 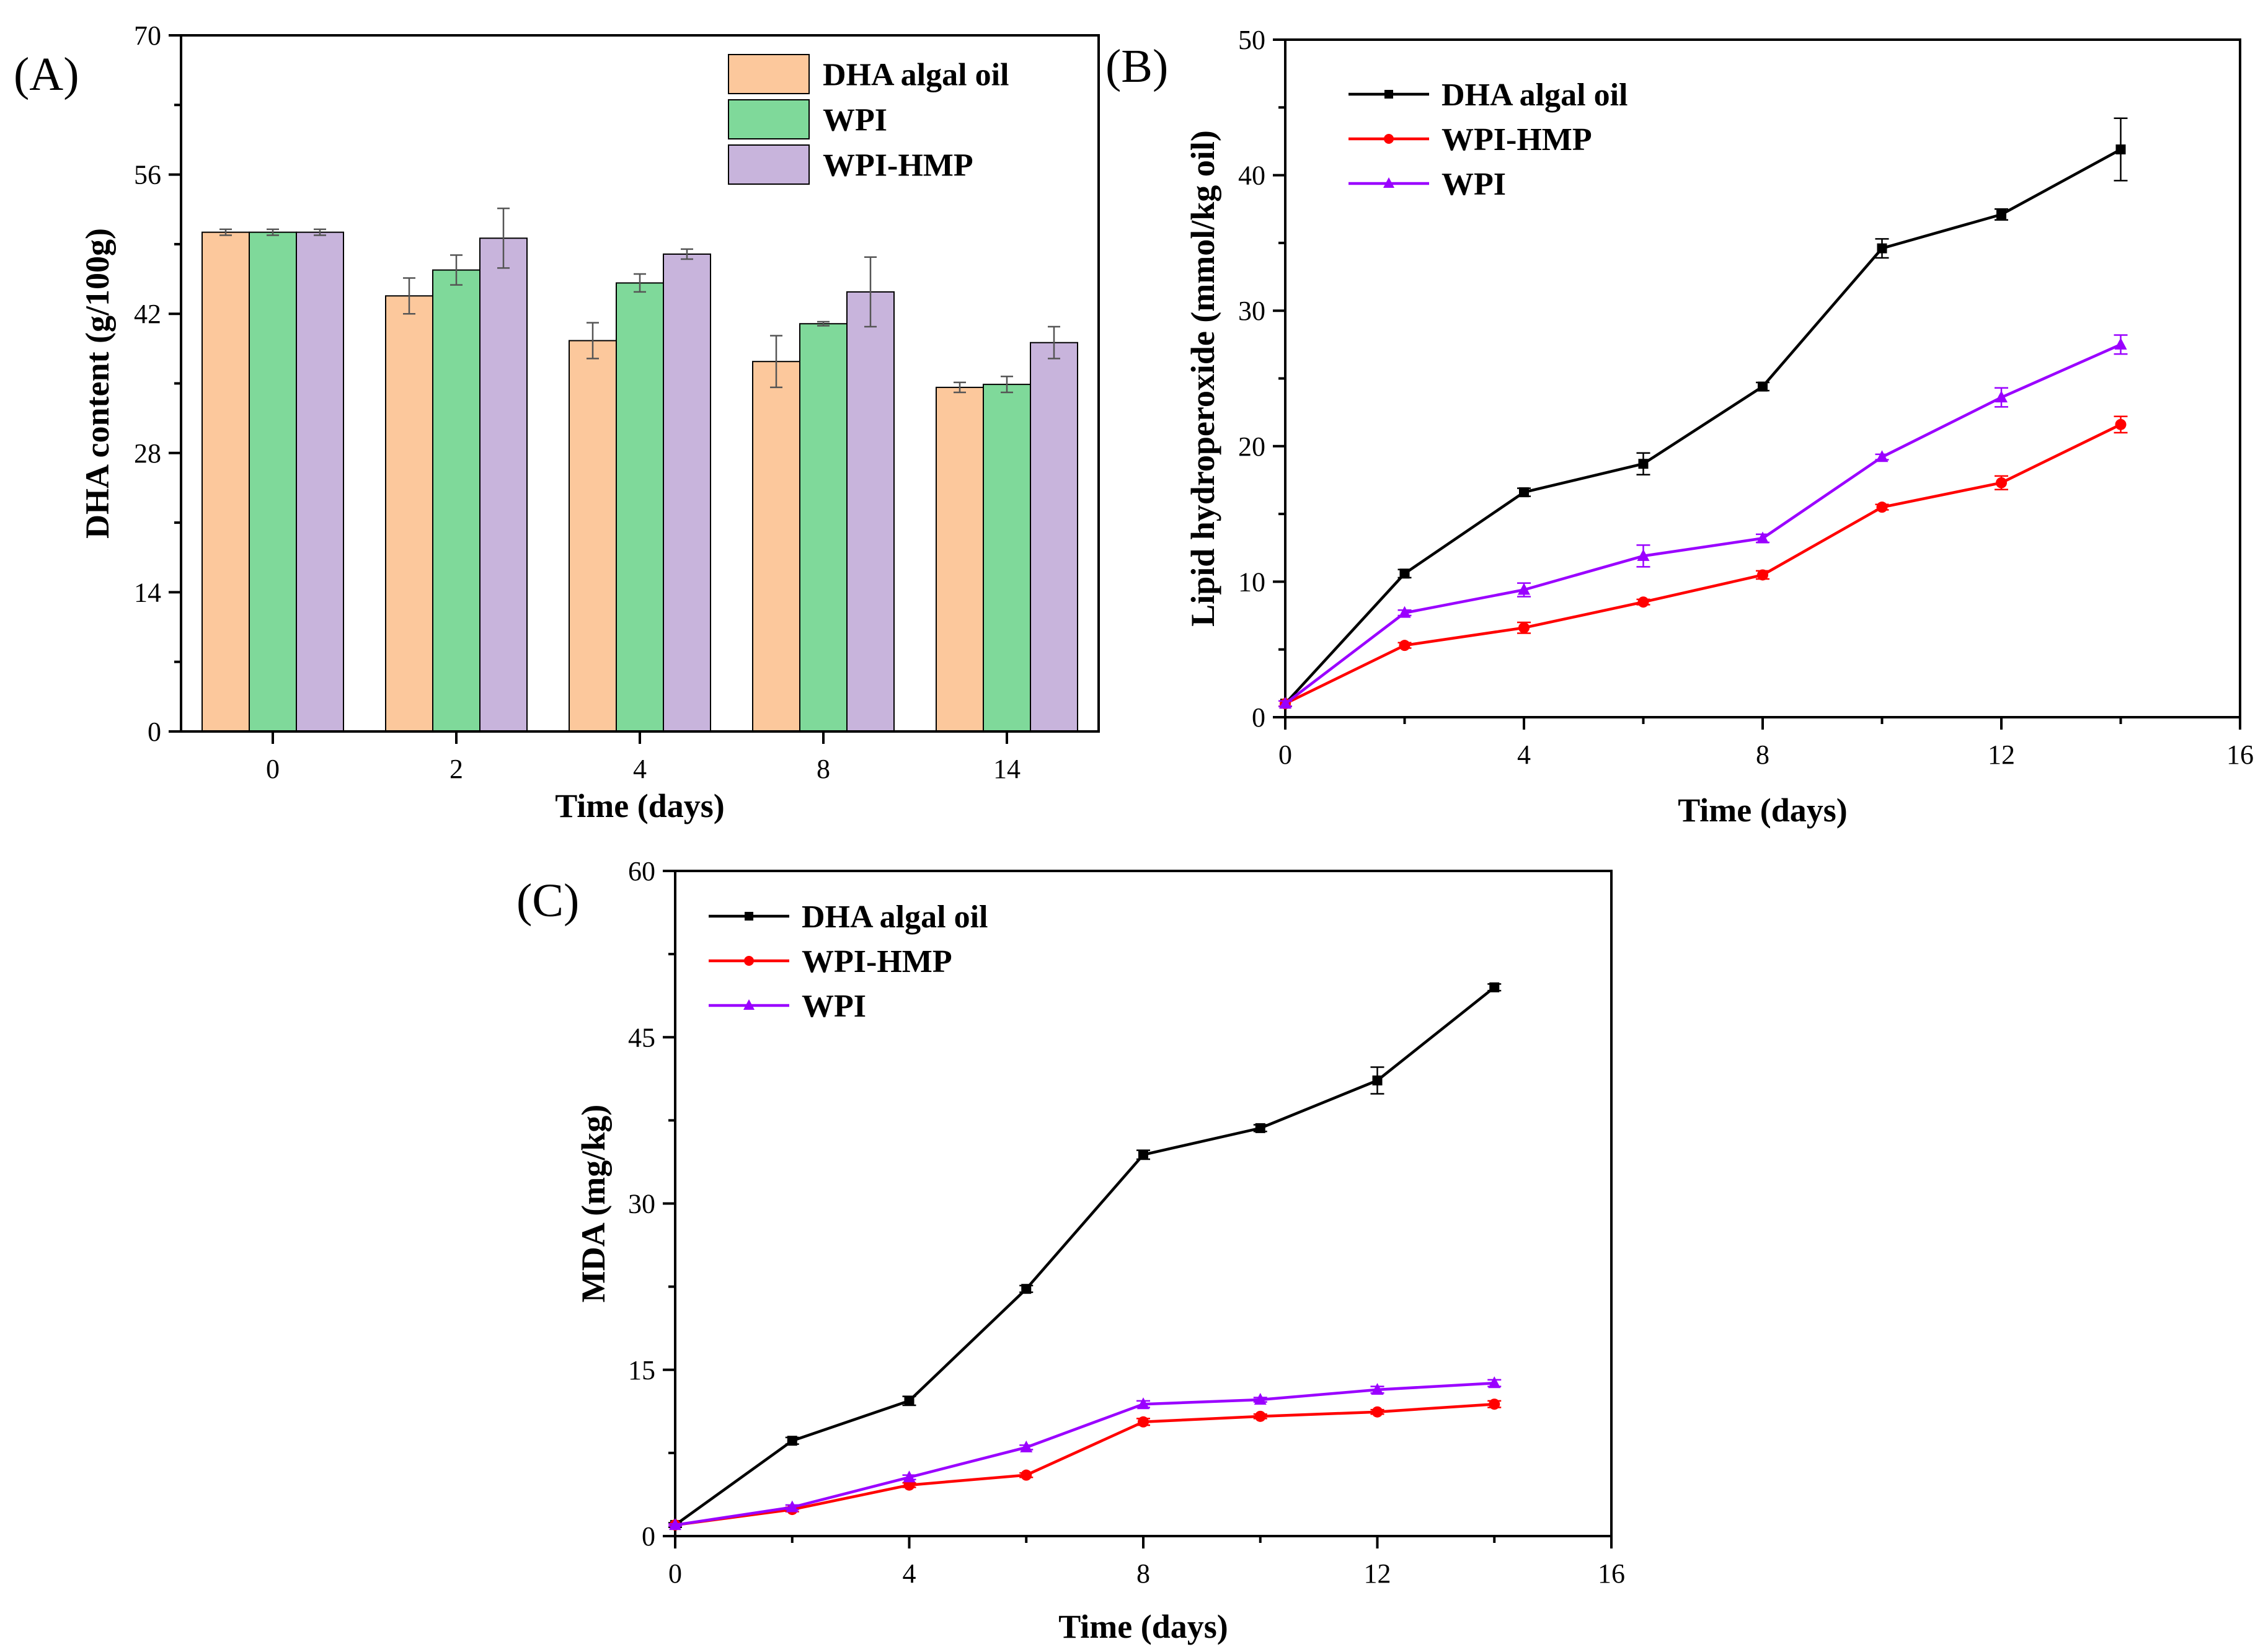 What do you see at coordinates (1251, 582) in the screenshot?
I see `y-tick-label: 10` at bounding box center [1251, 582].